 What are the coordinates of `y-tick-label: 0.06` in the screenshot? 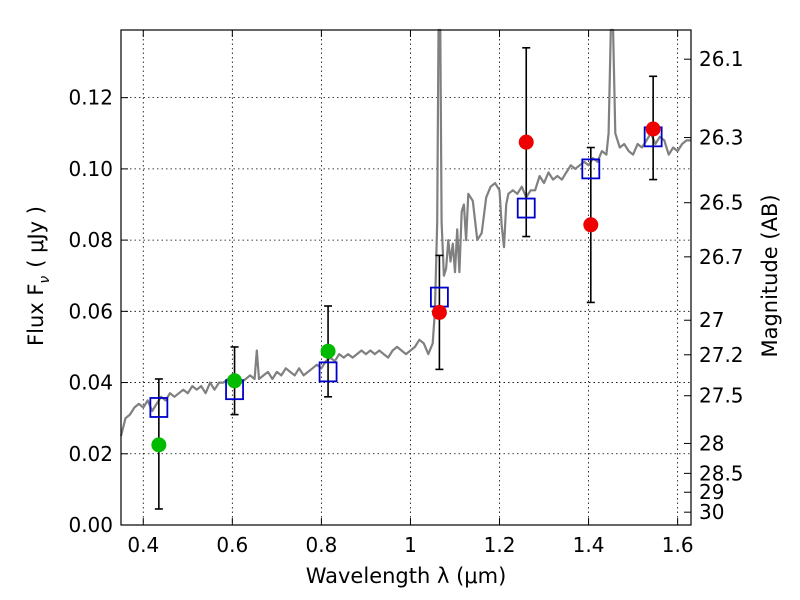 It's located at (90, 311).